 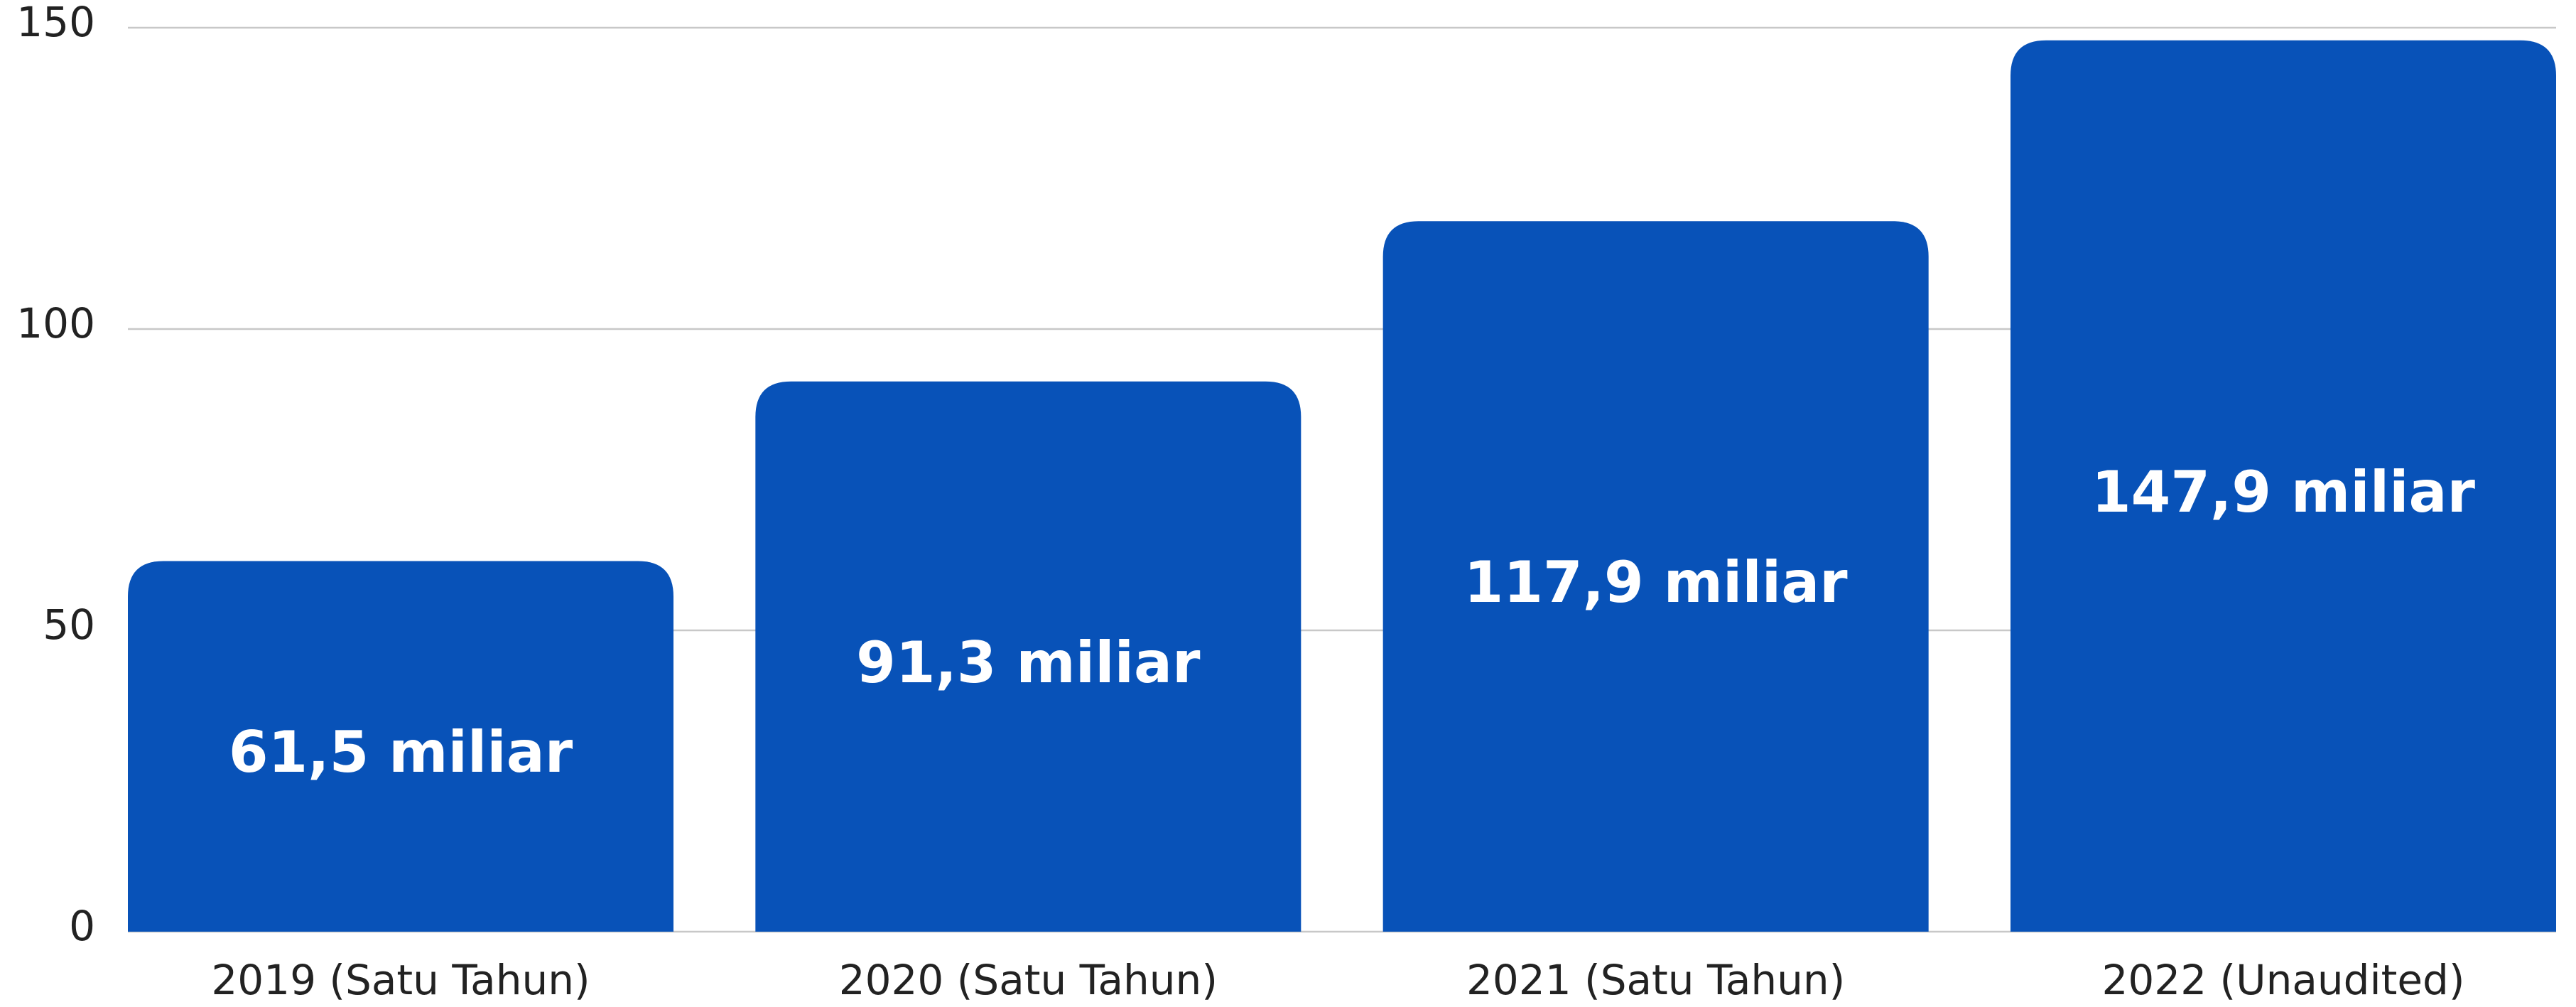 I want to click on x-tick-label: 2021 (Satu Tahun), so click(x=1655, y=980).